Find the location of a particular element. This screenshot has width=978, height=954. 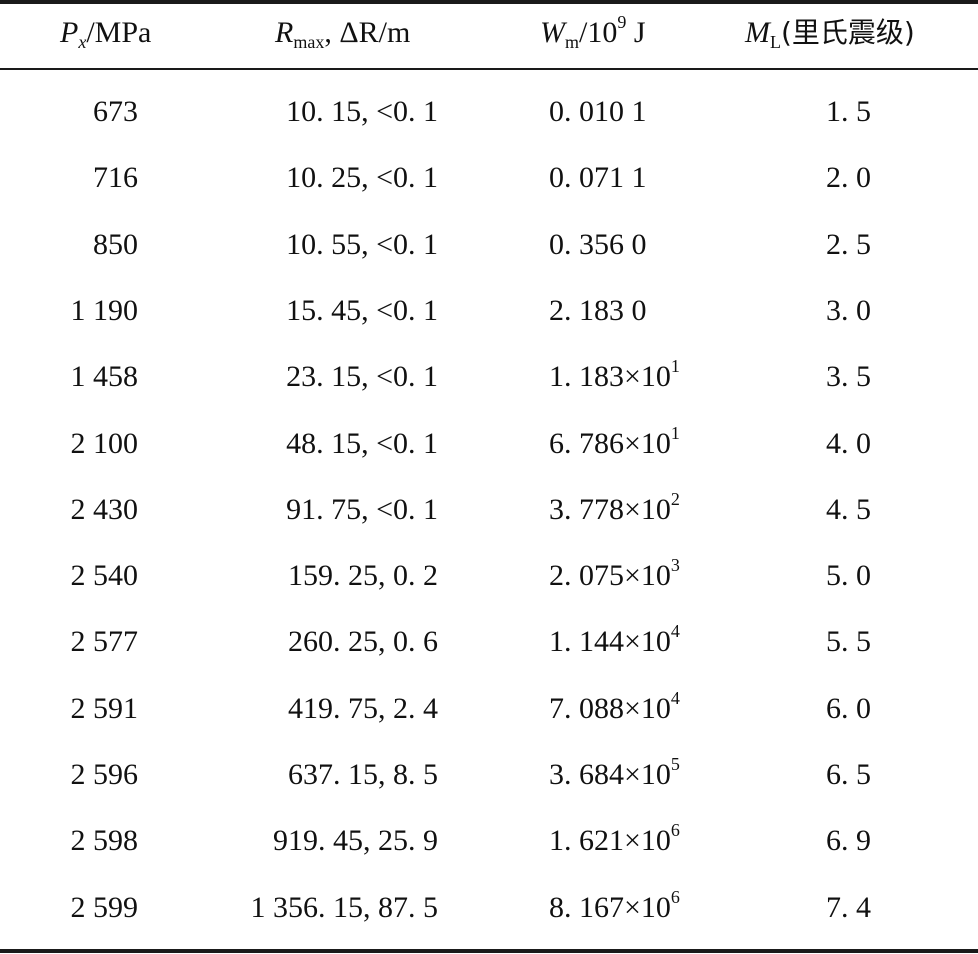

cell-px: 2 591 is located at coordinates (104, 708).